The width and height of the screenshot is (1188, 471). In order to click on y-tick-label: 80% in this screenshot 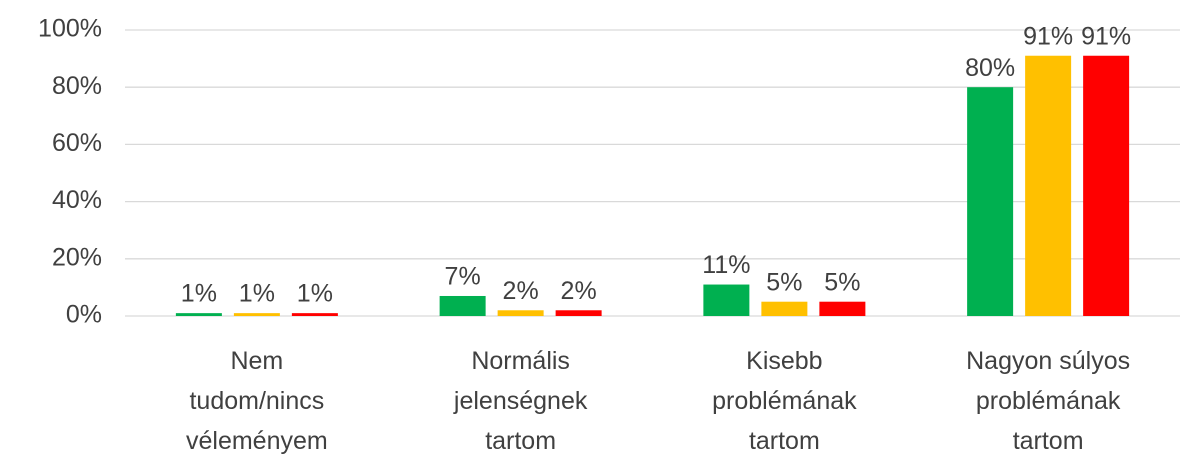, I will do `click(77, 86)`.